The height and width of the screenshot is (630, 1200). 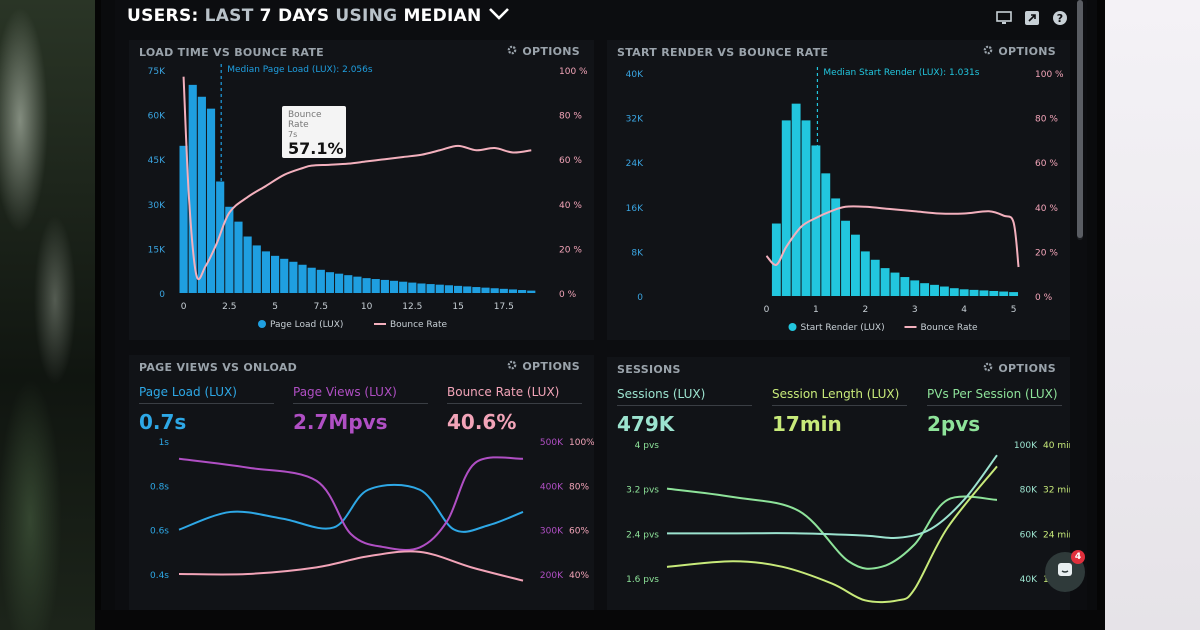 What do you see at coordinates (351, 566) in the screenshot?
I see `series-line` at bounding box center [351, 566].